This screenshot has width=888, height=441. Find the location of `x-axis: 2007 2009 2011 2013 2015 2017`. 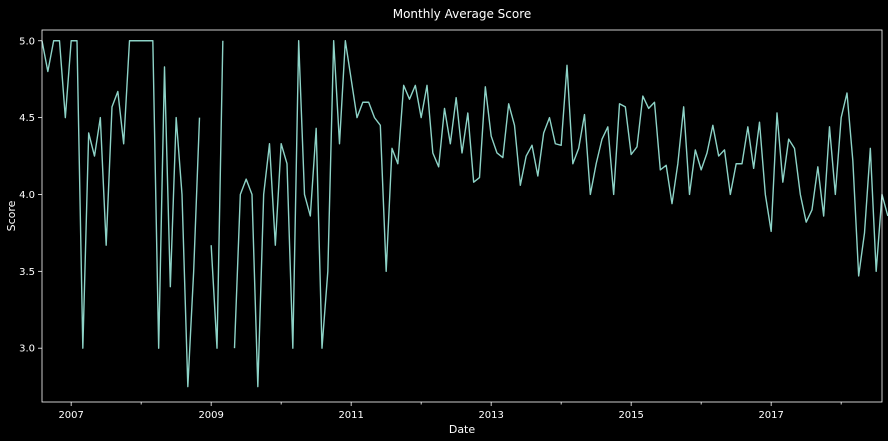

x-axis: 2007 2009 2011 2013 2015 2017 is located at coordinates (450, 411).